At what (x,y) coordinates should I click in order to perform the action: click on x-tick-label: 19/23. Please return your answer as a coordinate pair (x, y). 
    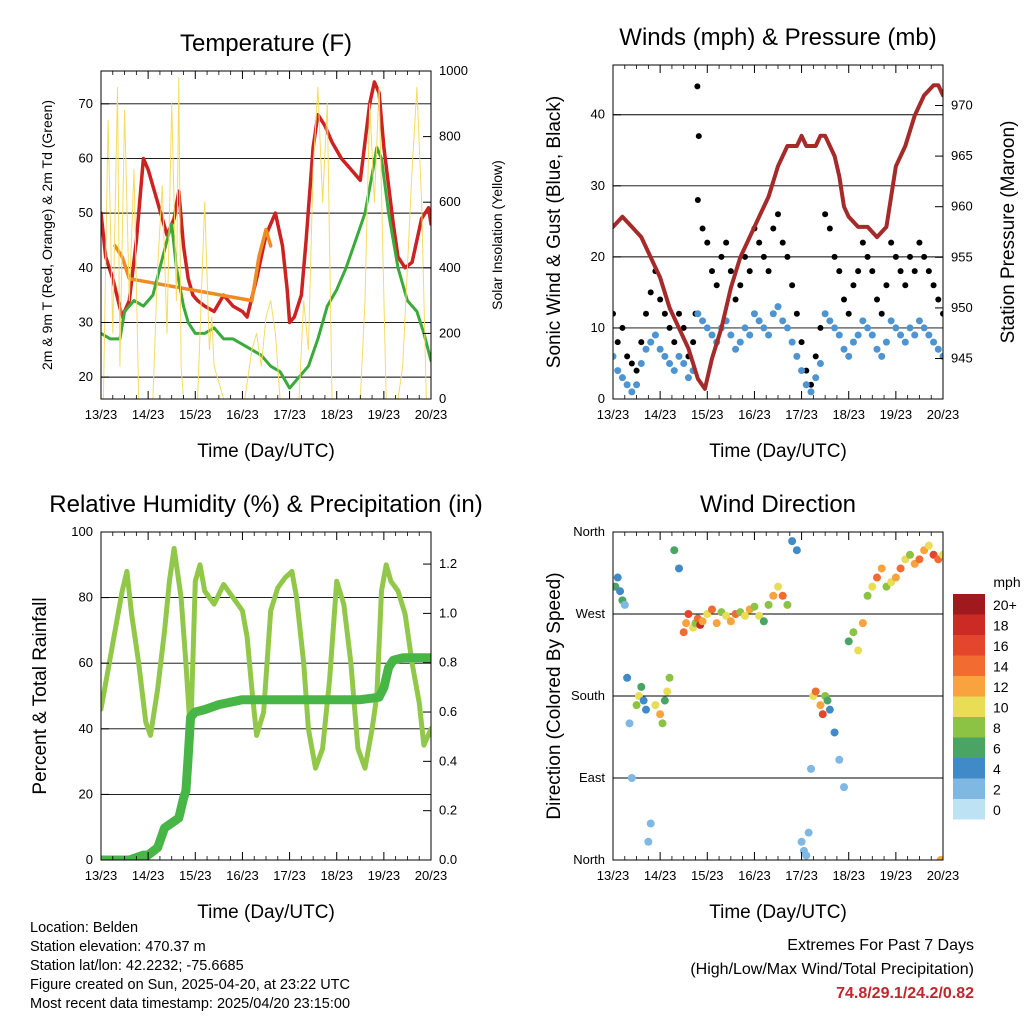
    Looking at the image, I should click on (896, 875).